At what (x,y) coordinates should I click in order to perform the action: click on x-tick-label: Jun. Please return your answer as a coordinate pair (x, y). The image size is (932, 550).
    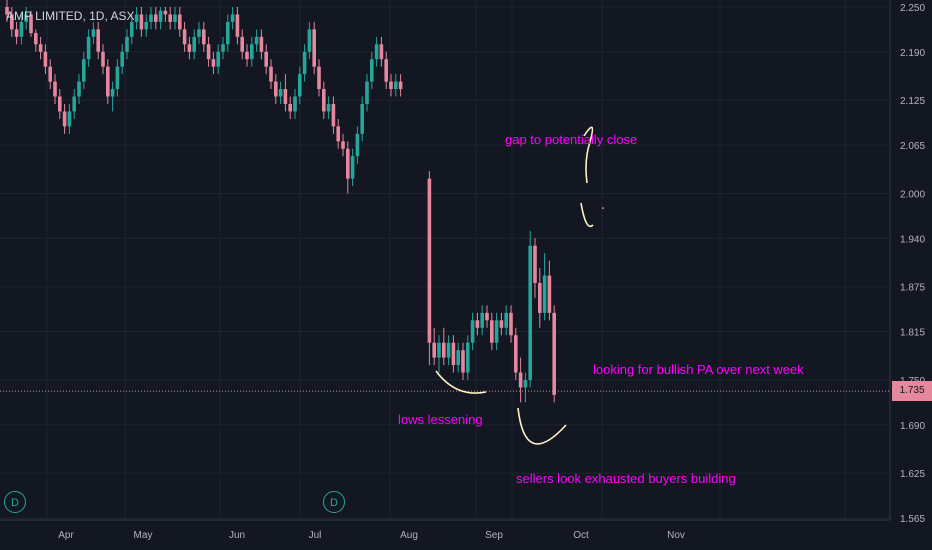
    Looking at the image, I should click on (237, 535).